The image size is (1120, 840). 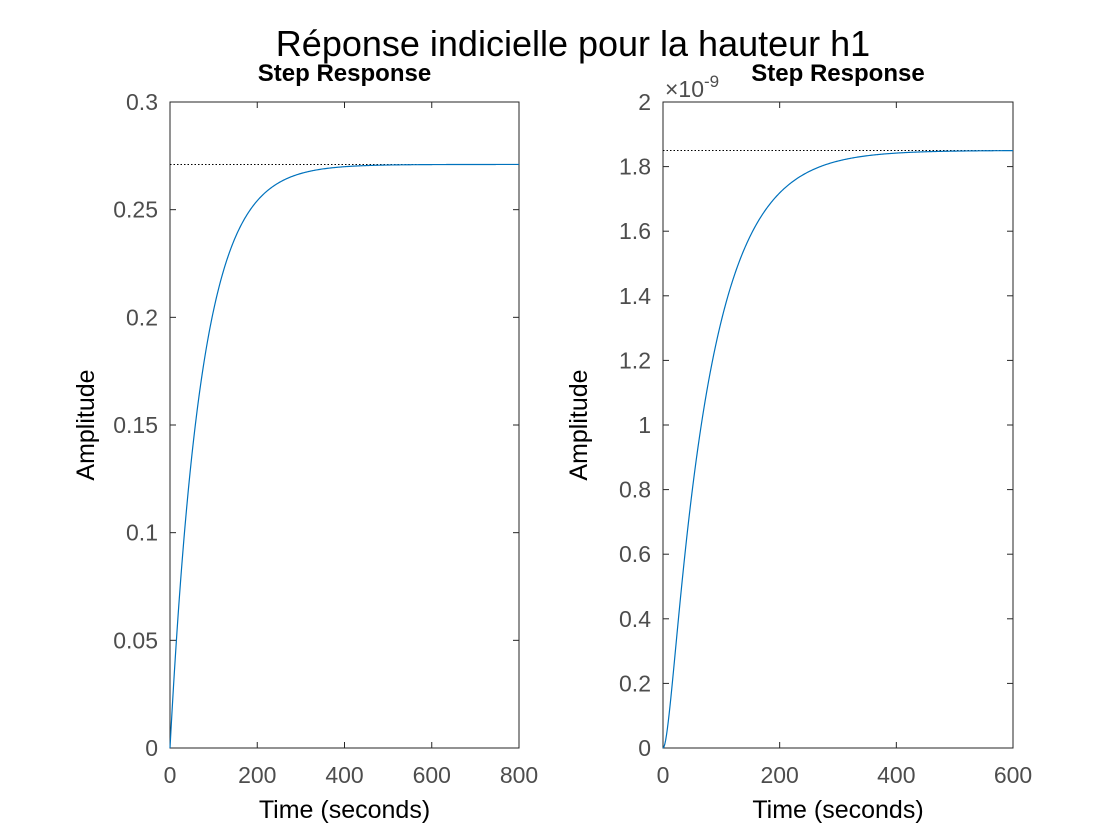 What do you see at coordinates (896, 775) in the screenshot?
I see `right-x-tick-label: 400` at bounding box center [896, 775].